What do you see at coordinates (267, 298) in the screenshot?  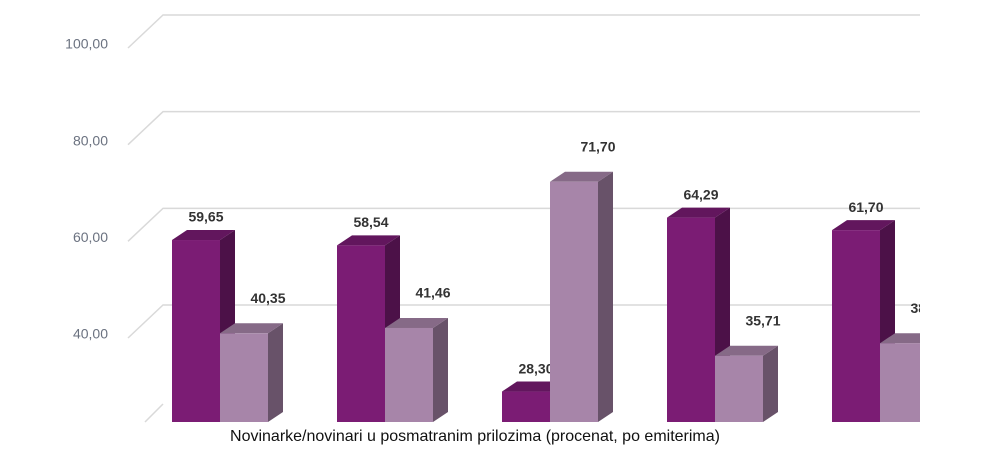 I see `value-label: 40,35` at bounding box center [267, 298].